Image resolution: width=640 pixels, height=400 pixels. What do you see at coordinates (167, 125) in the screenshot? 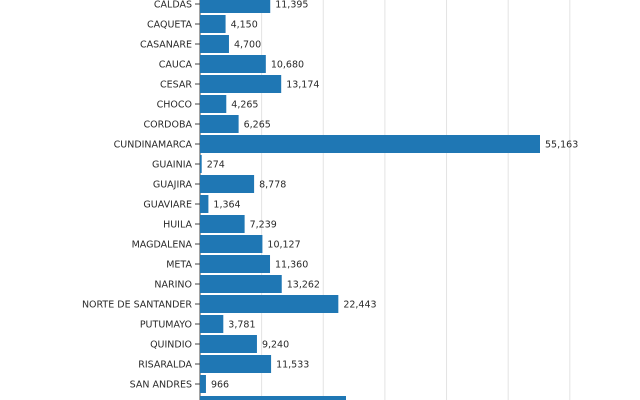
I see `category-label: CORDOBA` at bounding box center [167, 125].